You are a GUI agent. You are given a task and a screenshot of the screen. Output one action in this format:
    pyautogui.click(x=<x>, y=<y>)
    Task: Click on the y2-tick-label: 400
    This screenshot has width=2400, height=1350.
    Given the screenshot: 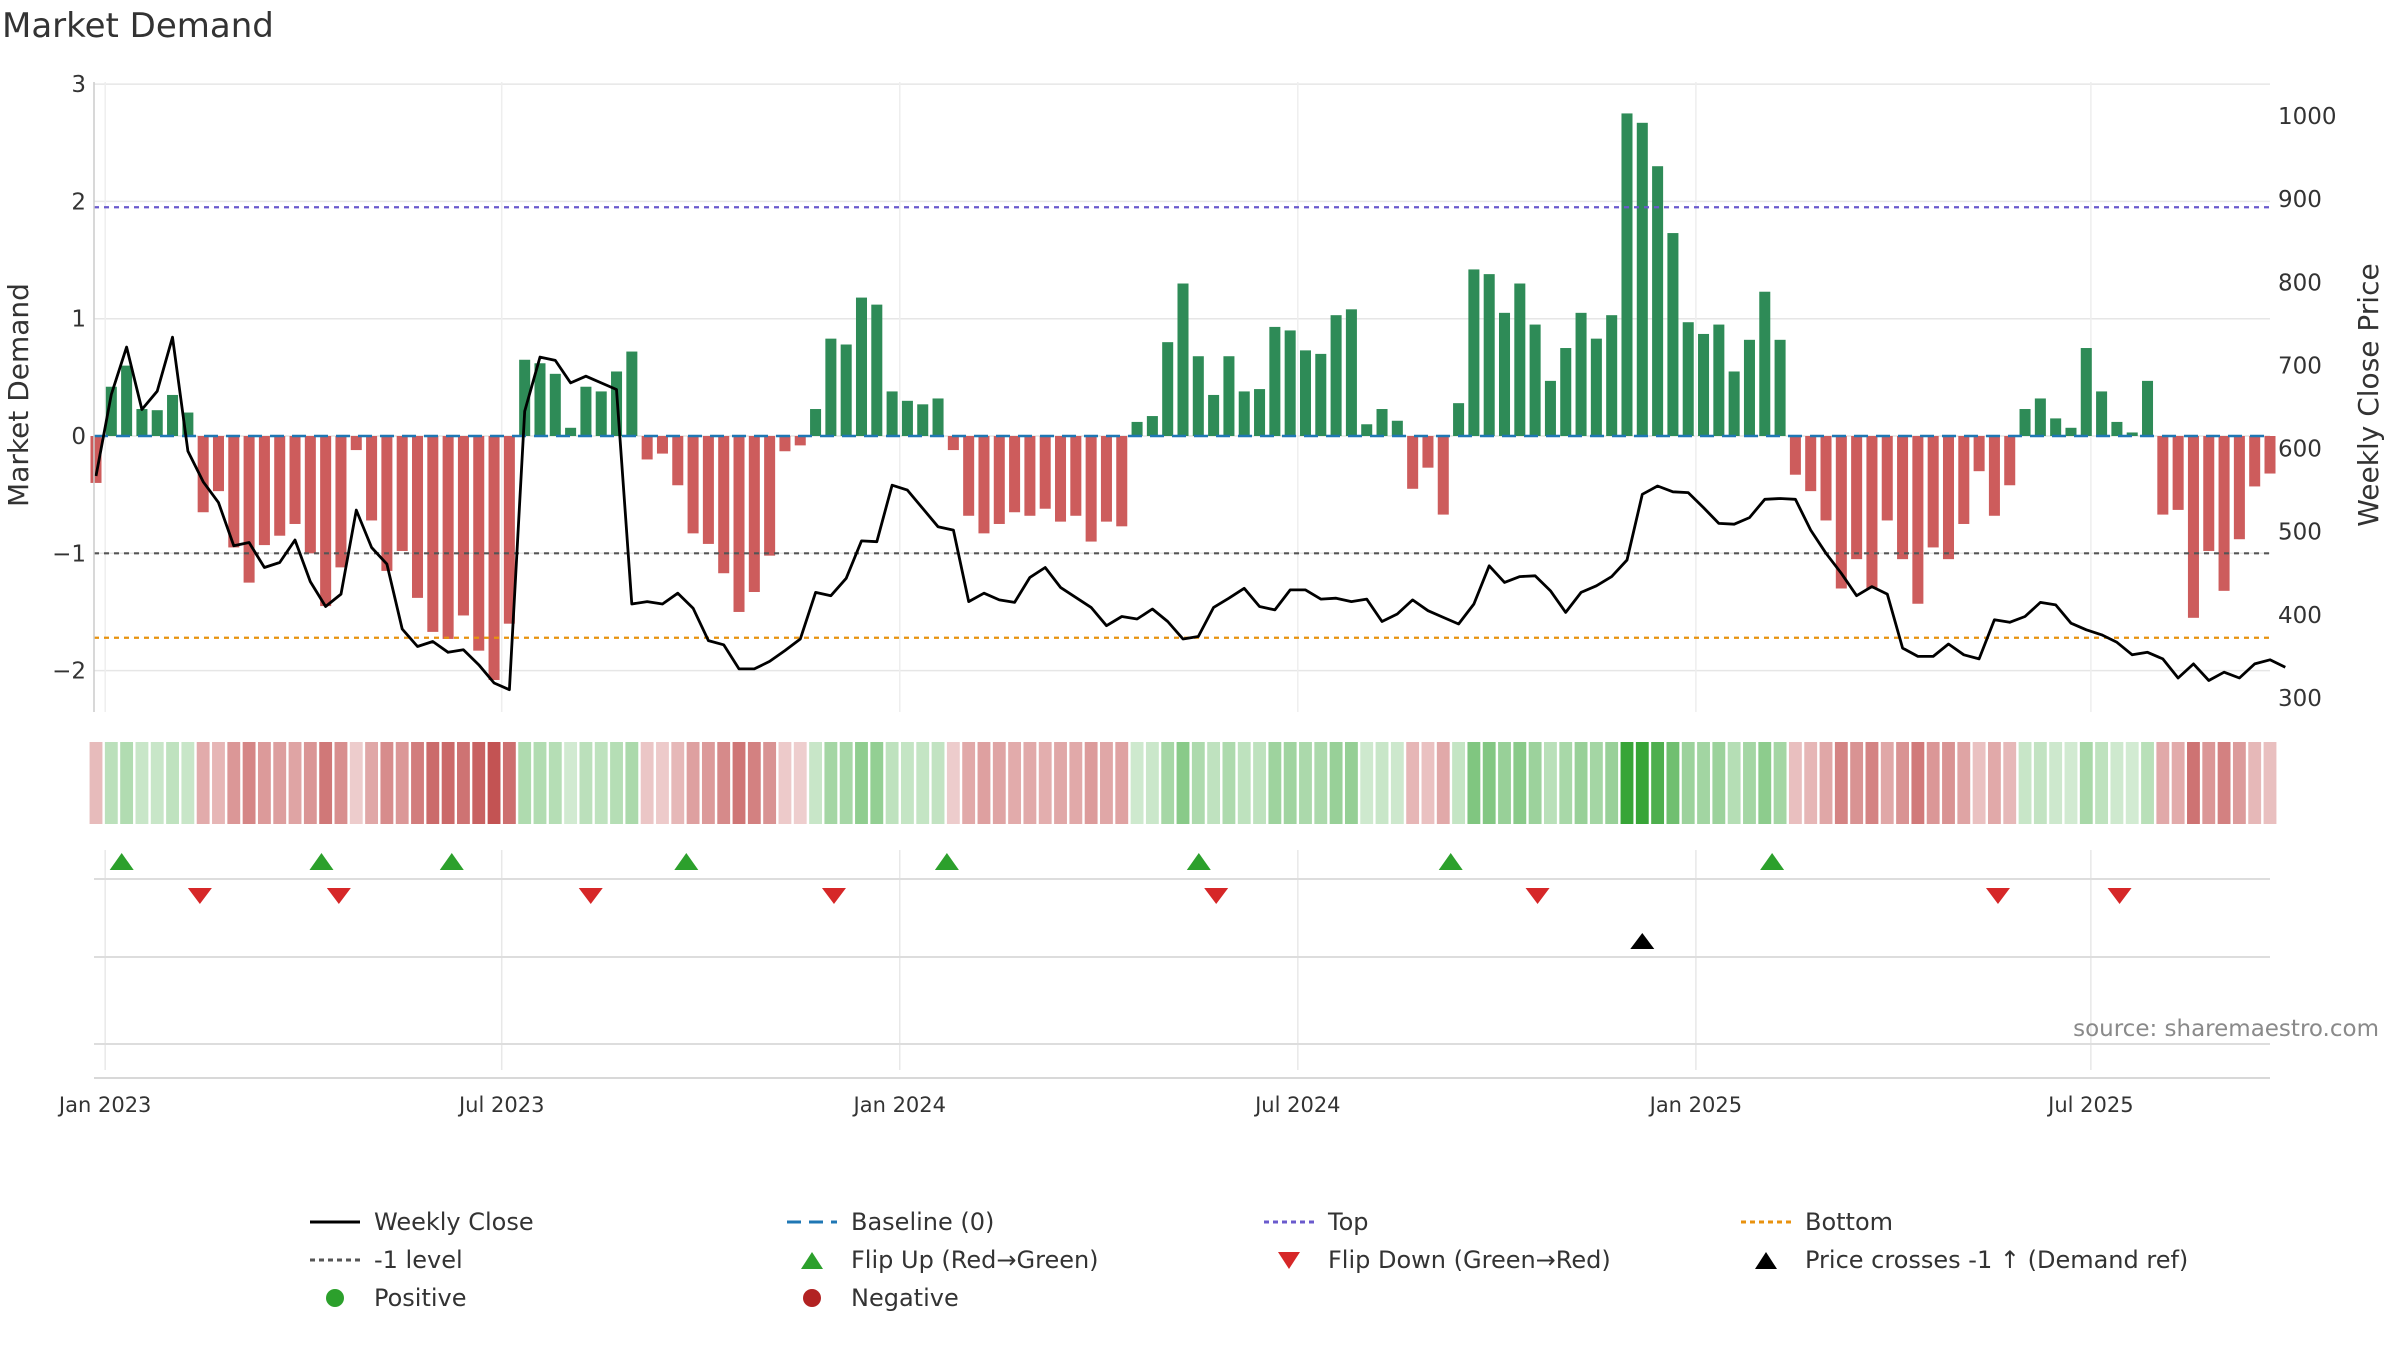 What is the action you would take?
    pyautogui.click(x=2300, y=616)
    